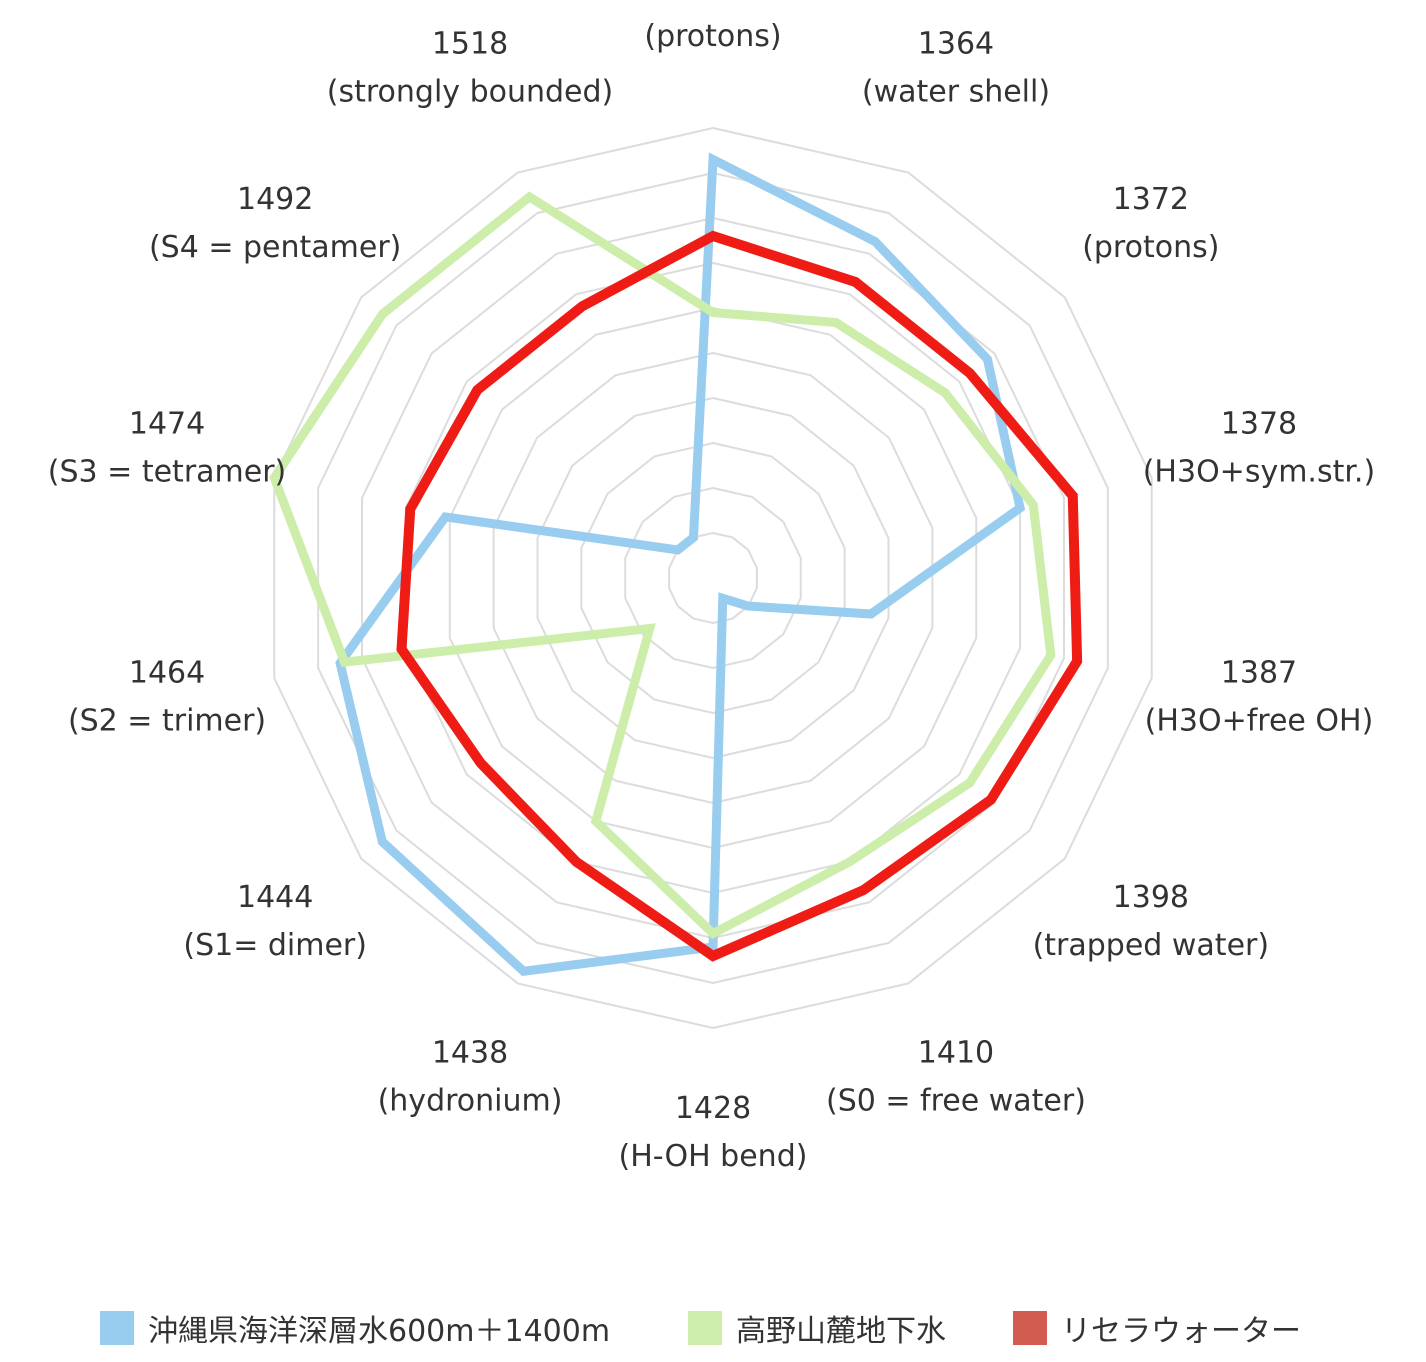 The height and width of the screenshot is (1362, 1426). I want to click on axis-label-value-10: 1464, so click(167, 673).